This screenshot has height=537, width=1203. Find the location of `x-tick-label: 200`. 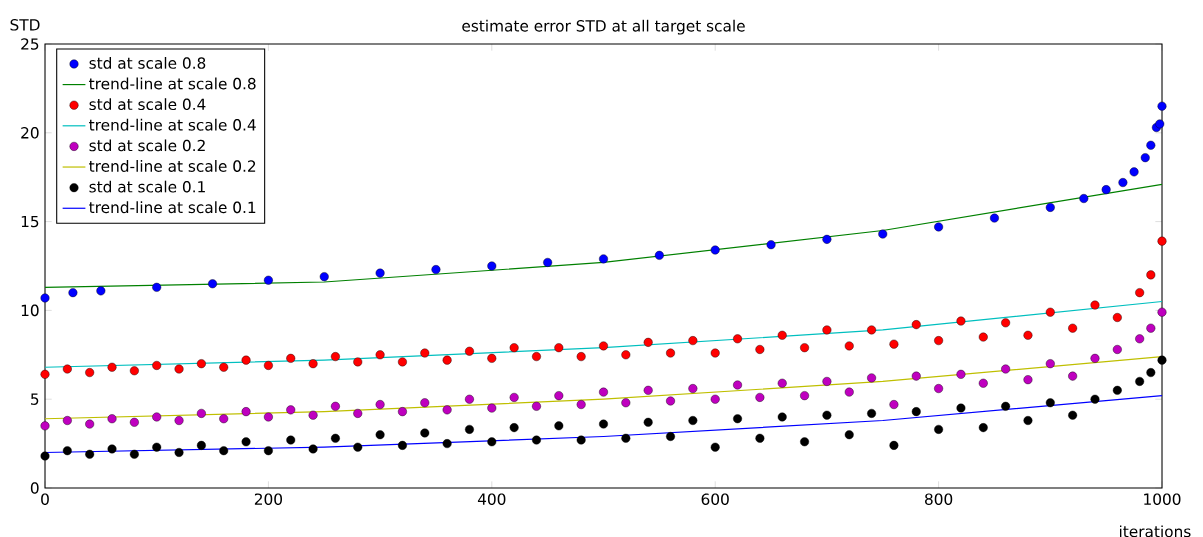

x-tick-label: 200 is located at coordinates (268, 499).